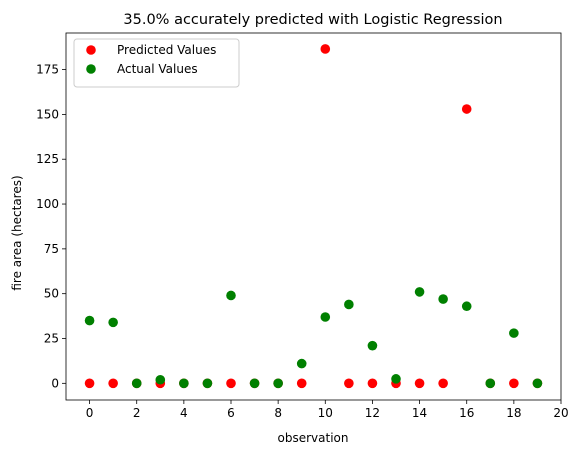  I want to click on legend-label: Predicted Values, so click(166, 50).